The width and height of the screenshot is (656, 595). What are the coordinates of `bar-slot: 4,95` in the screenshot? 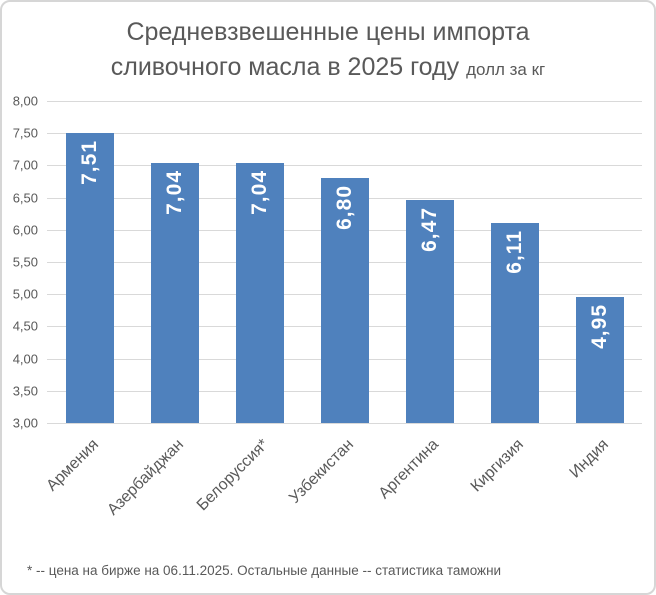 It's located at (599, 262).